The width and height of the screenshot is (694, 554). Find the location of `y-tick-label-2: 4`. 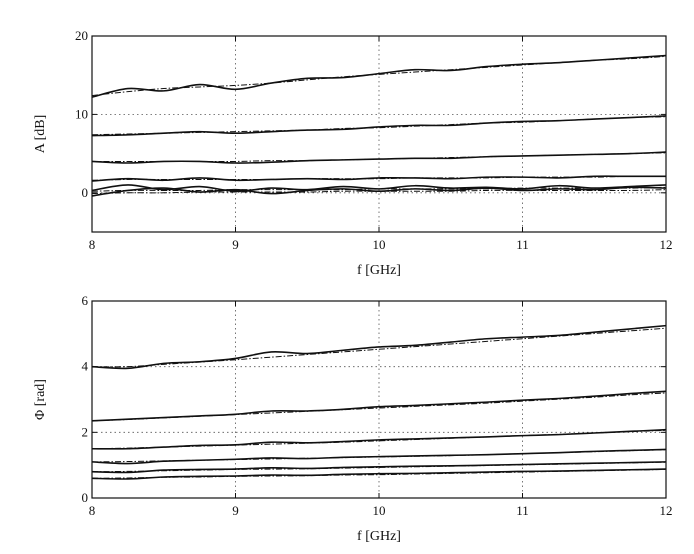

y-tick-label-2: 4 is located at coordinates (85, 366).